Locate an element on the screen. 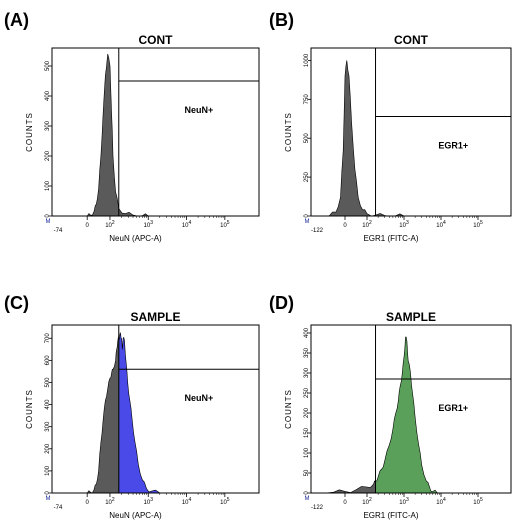 This screenshot has height=523, width=514. panel-label: (A) is located at coordinates (16, 20).